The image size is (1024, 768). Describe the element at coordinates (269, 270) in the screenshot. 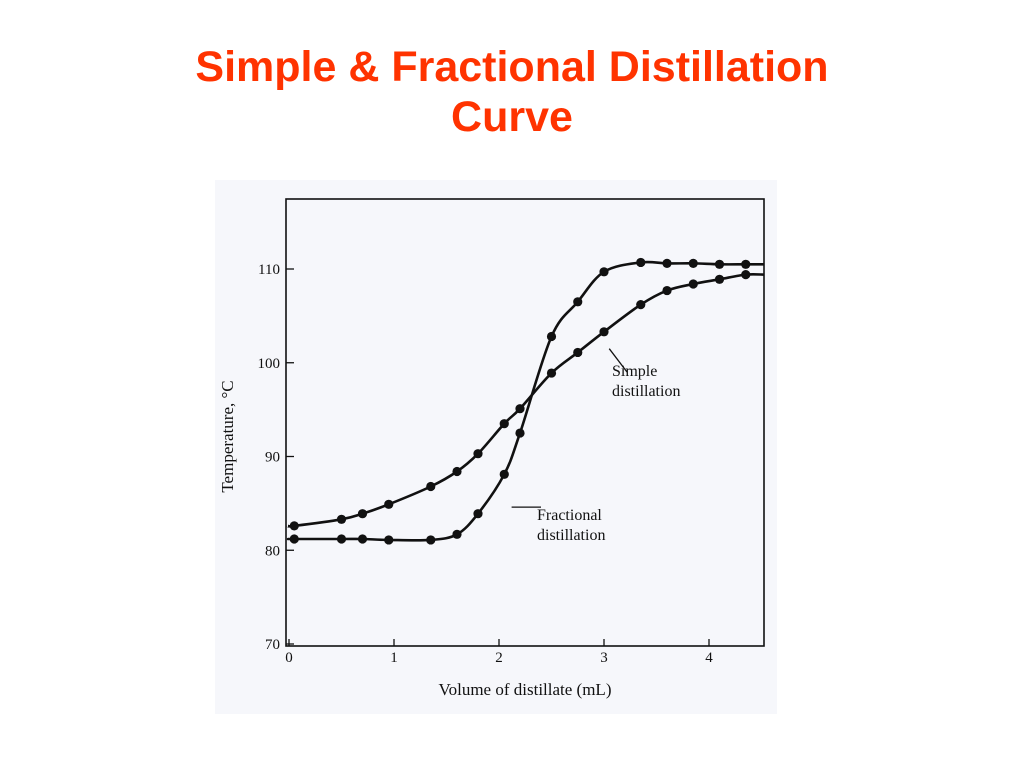

I see `y-tick-label: 110` at that location.